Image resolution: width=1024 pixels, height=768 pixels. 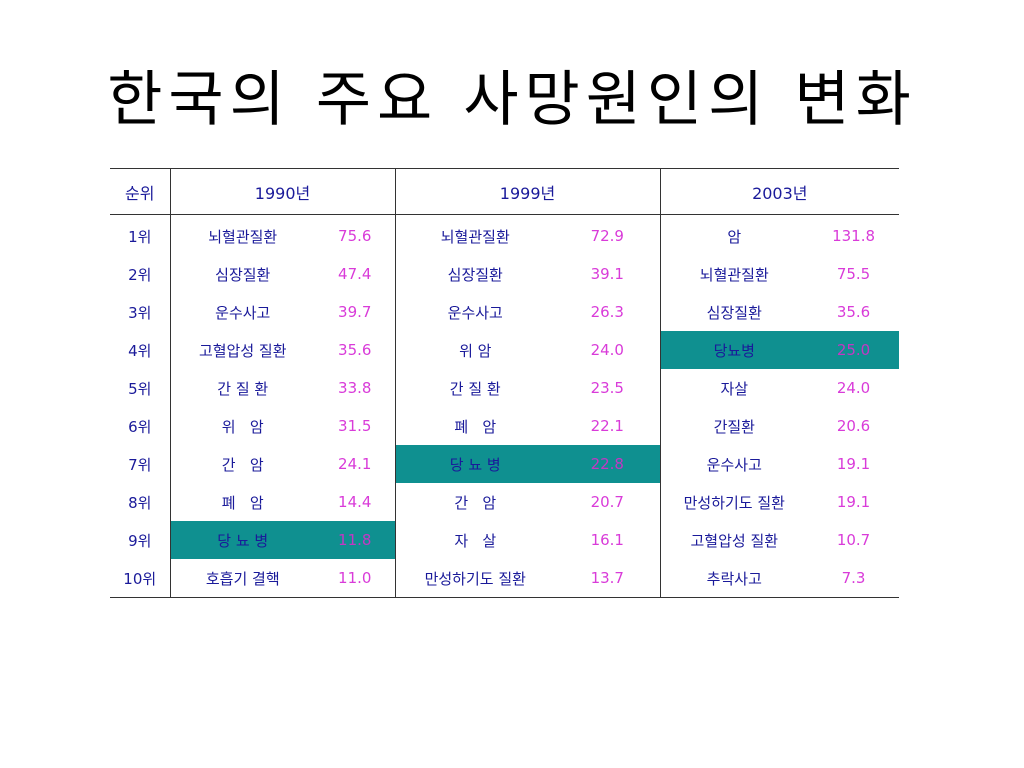 I want to click on cause-2003: 만성하기도 질환, so click(x=734, y=502).